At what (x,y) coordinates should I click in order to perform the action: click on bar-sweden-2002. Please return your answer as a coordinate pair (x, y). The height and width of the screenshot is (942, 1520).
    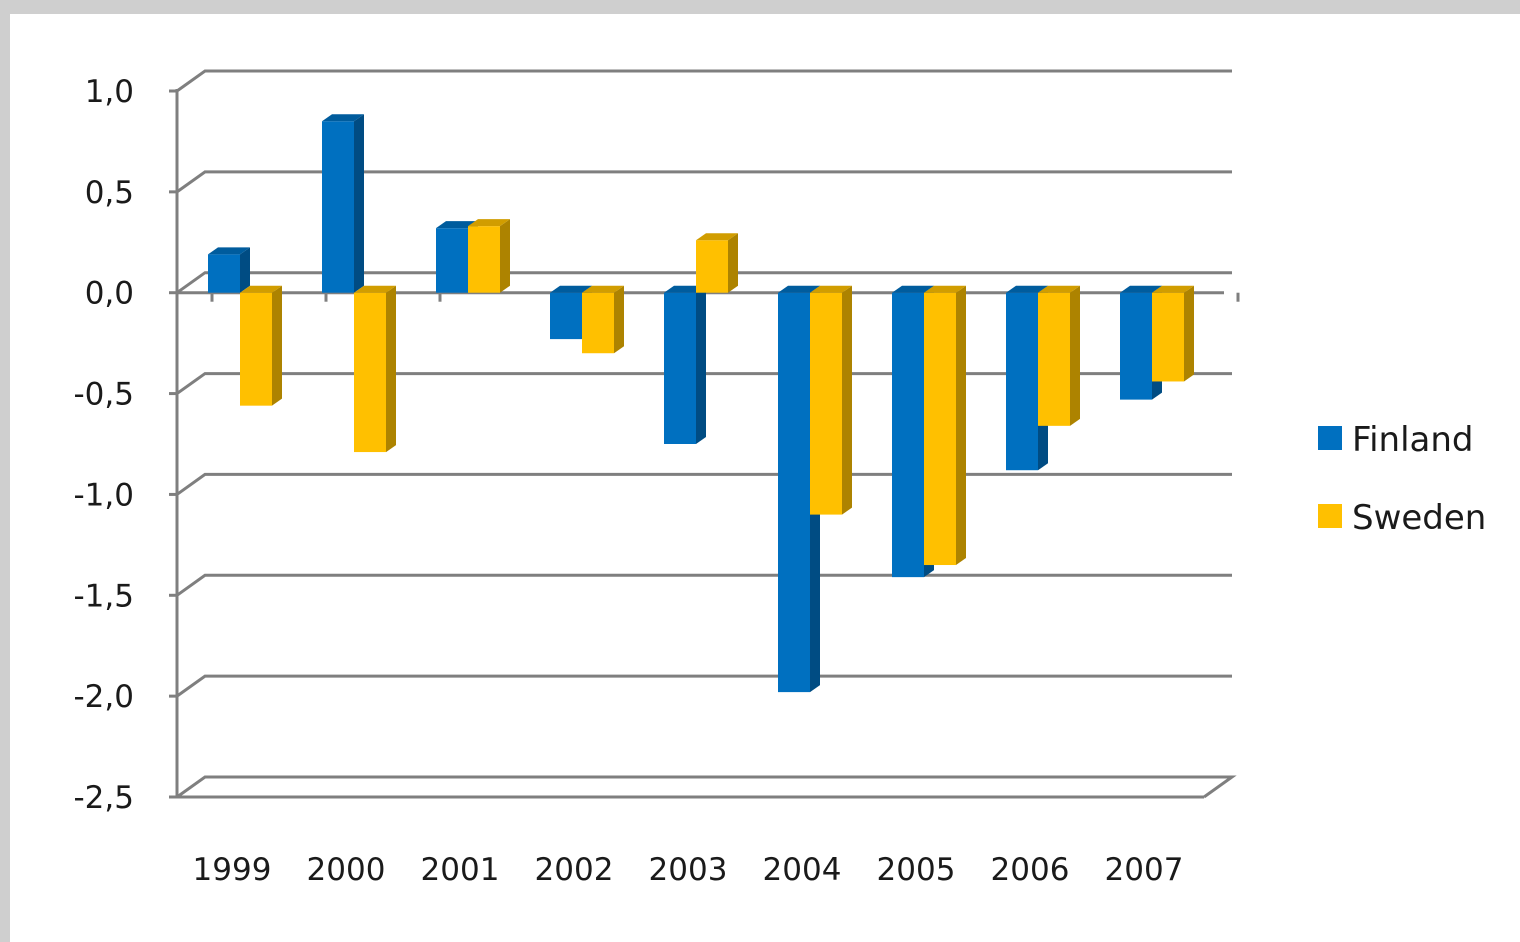
    Looking at the image, I should click on (603, 319).